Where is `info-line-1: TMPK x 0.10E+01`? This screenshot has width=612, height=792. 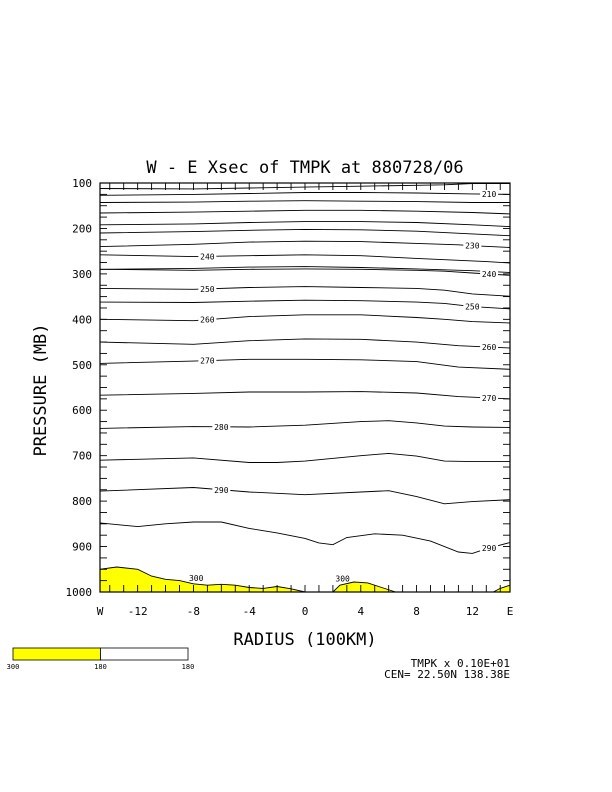 info-line-1: TMPK x 0.10E+01 is located at coordinates (460, 663).